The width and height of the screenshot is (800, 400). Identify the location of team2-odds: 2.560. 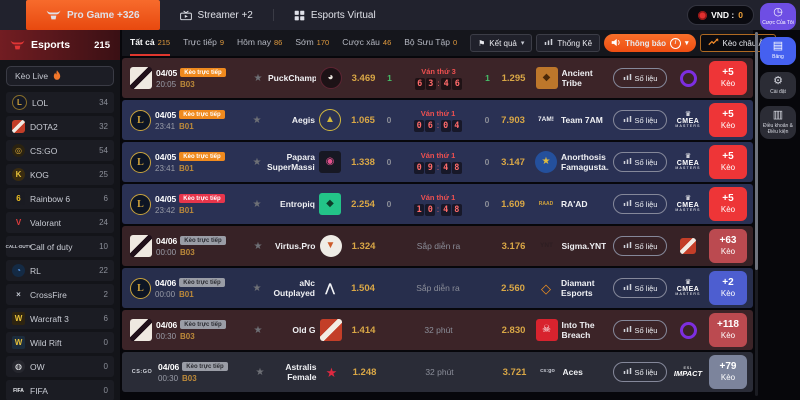
(513, 288).